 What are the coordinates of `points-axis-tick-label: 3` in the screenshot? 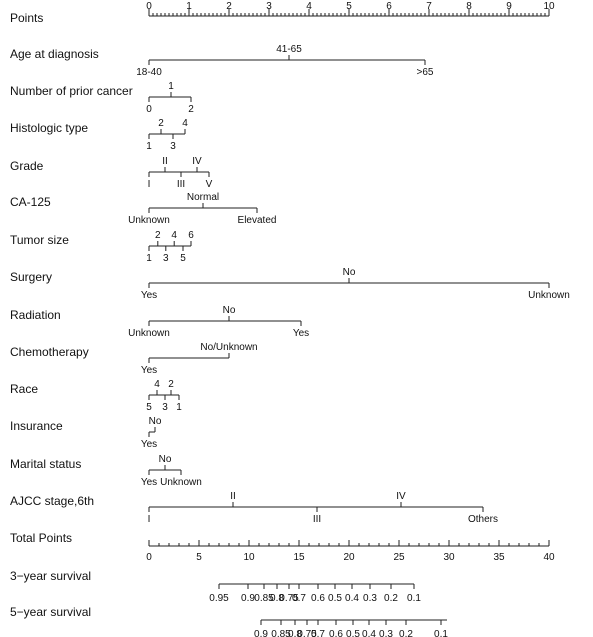 It's located at (269, 6).